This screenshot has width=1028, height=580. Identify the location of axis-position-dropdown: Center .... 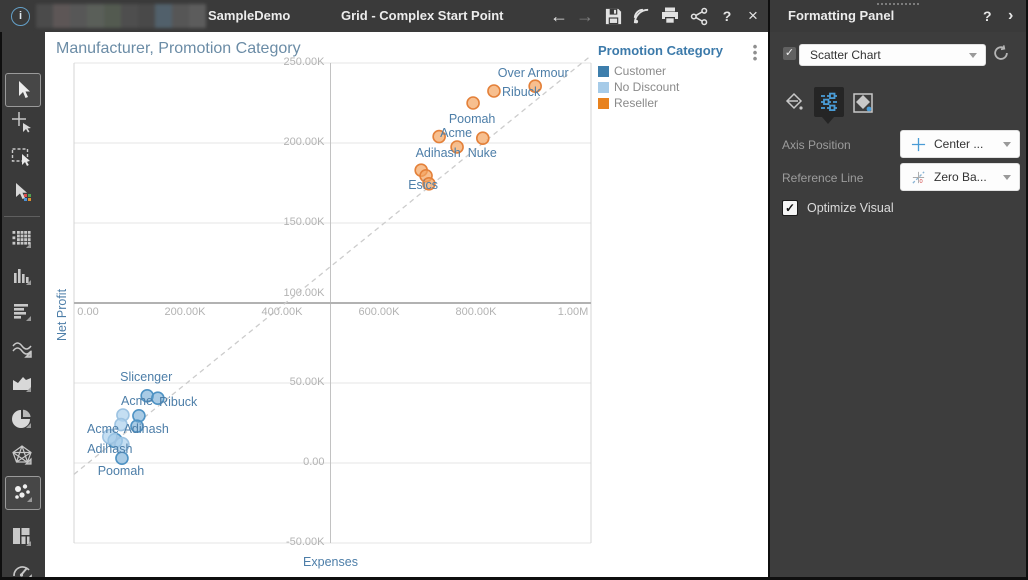
(960, 144).